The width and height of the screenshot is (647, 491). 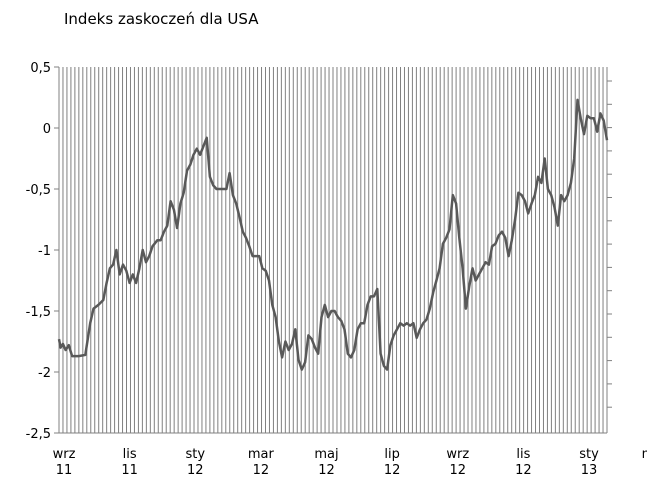 I want to click on y-tick-label: -1, so click(x=44, y=251).